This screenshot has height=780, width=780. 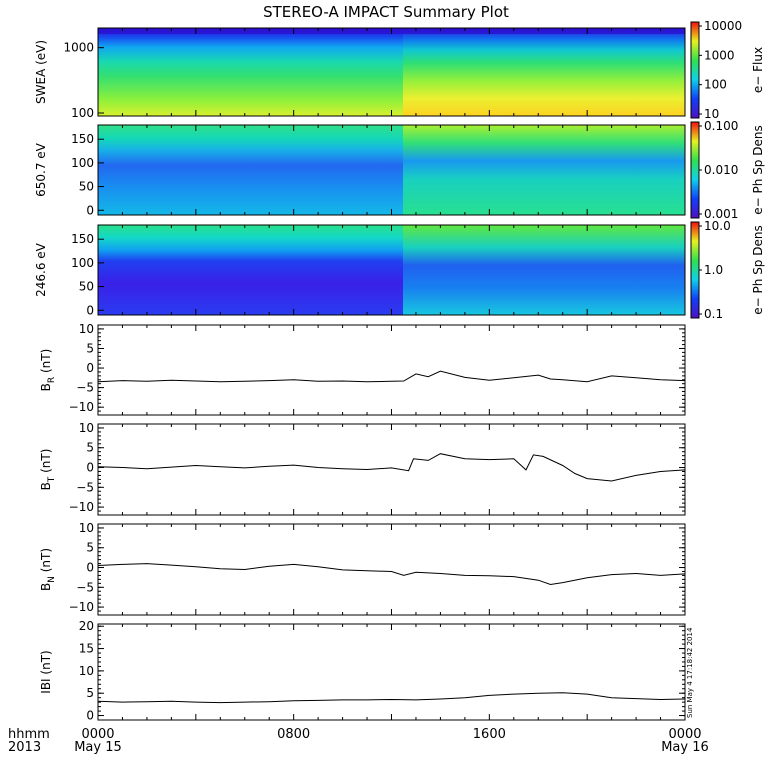 What do you see at coordinates (293, 734) in the screenshot?
I see `x-tick-label: 0800` at bounding box center [293, 734].